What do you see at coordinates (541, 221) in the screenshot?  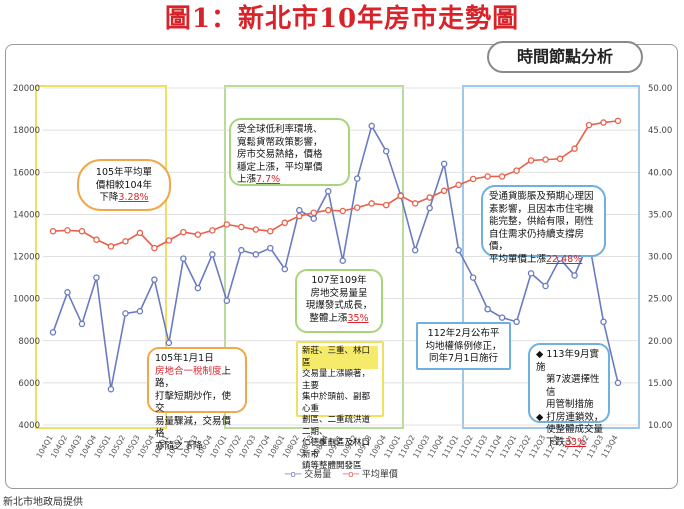 I see `callout-line: 能完整，供給有限，剛性` at bounding box center [541, 221].